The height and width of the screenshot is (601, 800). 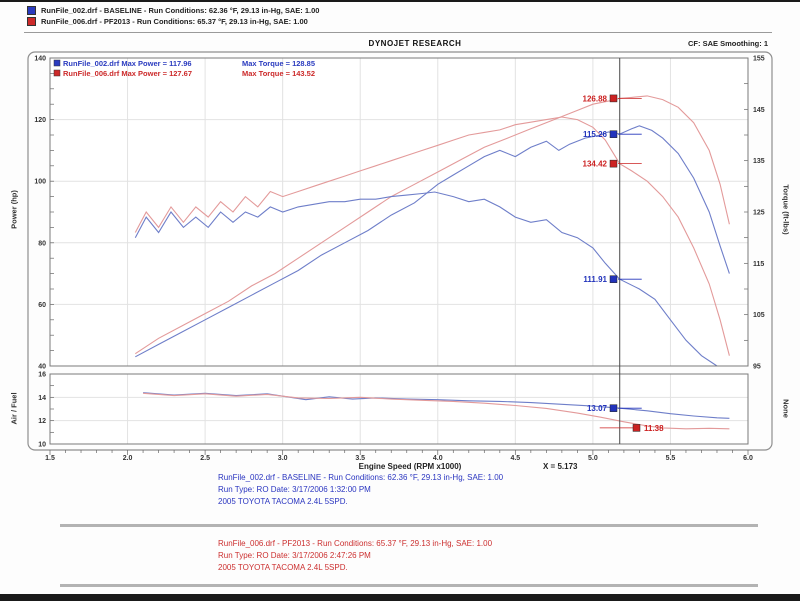 What do you see at coordinates (278, 63) in the screenshot?
I see `svg-text: Max Torque = 128.85` at bounding box center [278, 63].